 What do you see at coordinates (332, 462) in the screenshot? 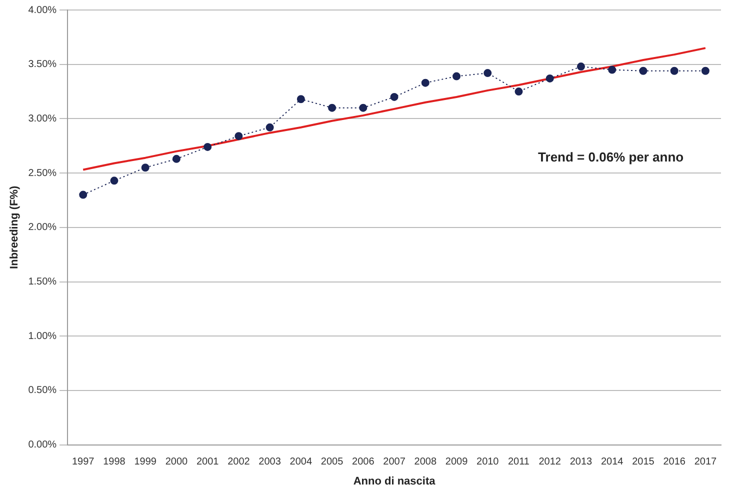
I see `x-tick-label: 2005` at bounding box center [332, 462].